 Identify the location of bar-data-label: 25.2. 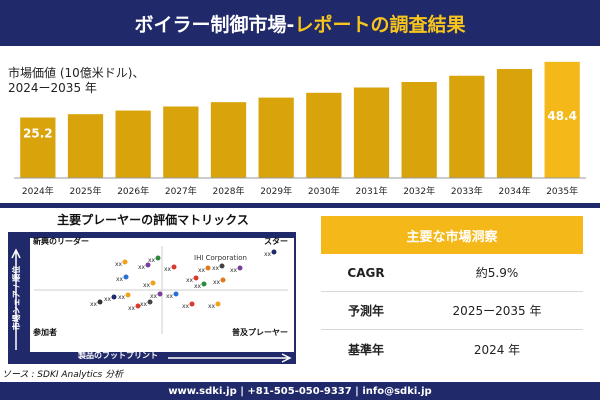
(38, 134).